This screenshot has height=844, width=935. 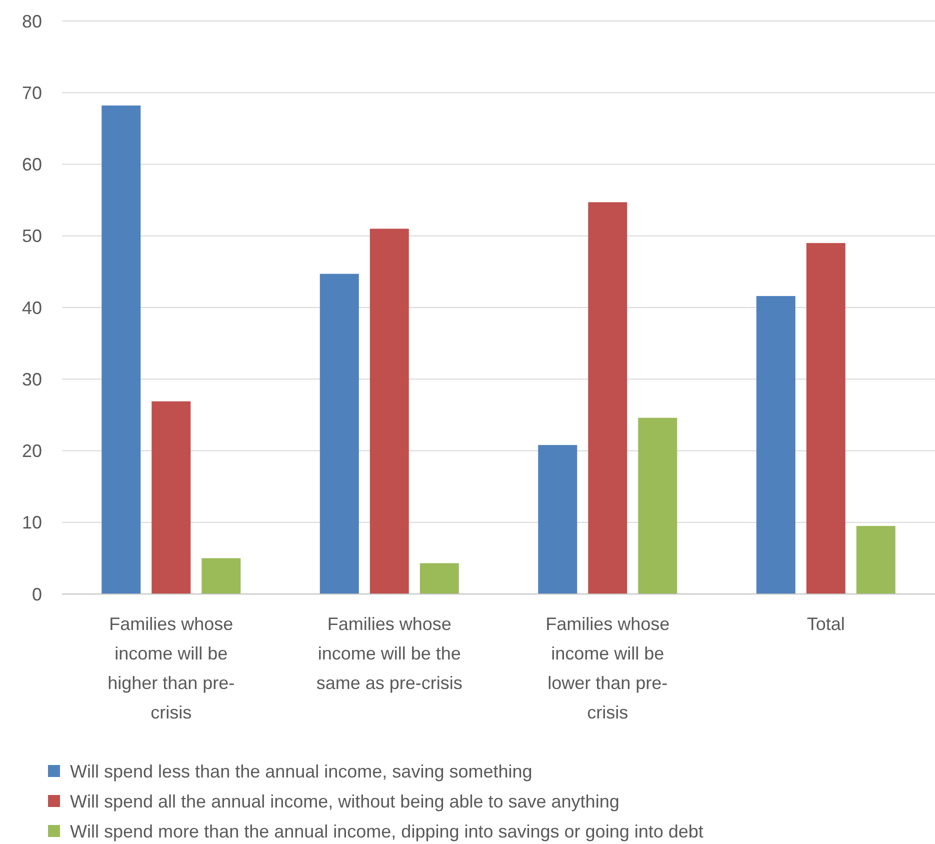 What do you see at coordinates (37, 594) in the screenshot?
I see `y-tick-label: 0` at bounding box center [37, 594].